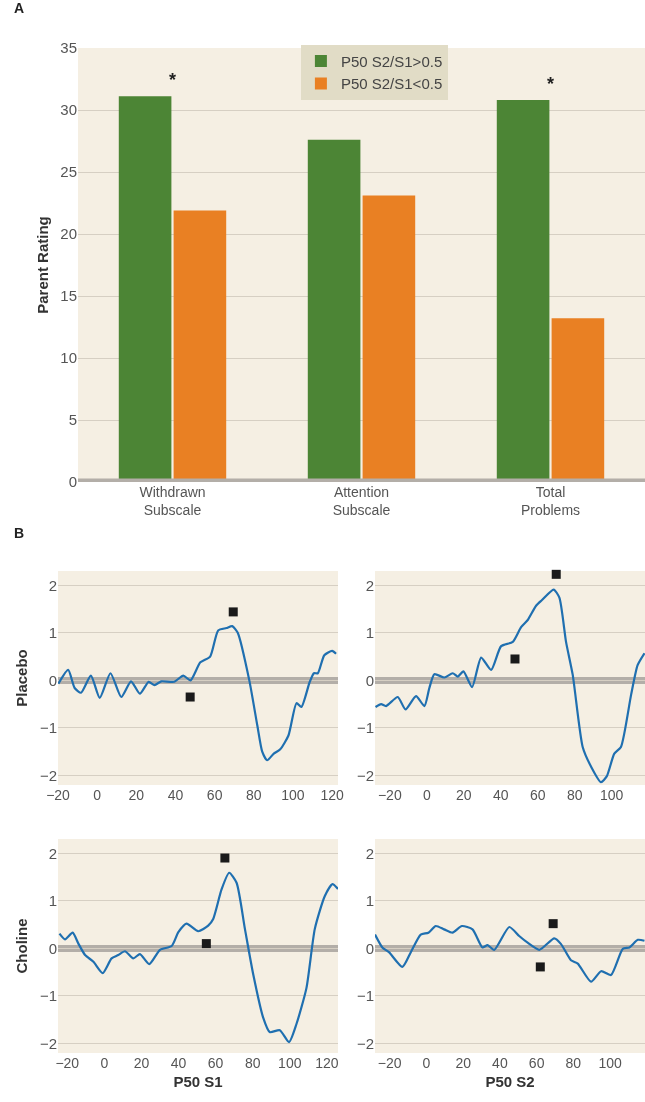 The width and height of the screenshot is (645, 1102). What do you see at coordinates (172, 501) in the screenshot?
I see `x-tick-label: Withdrawn Subscale` at bounding box center [172, 501].